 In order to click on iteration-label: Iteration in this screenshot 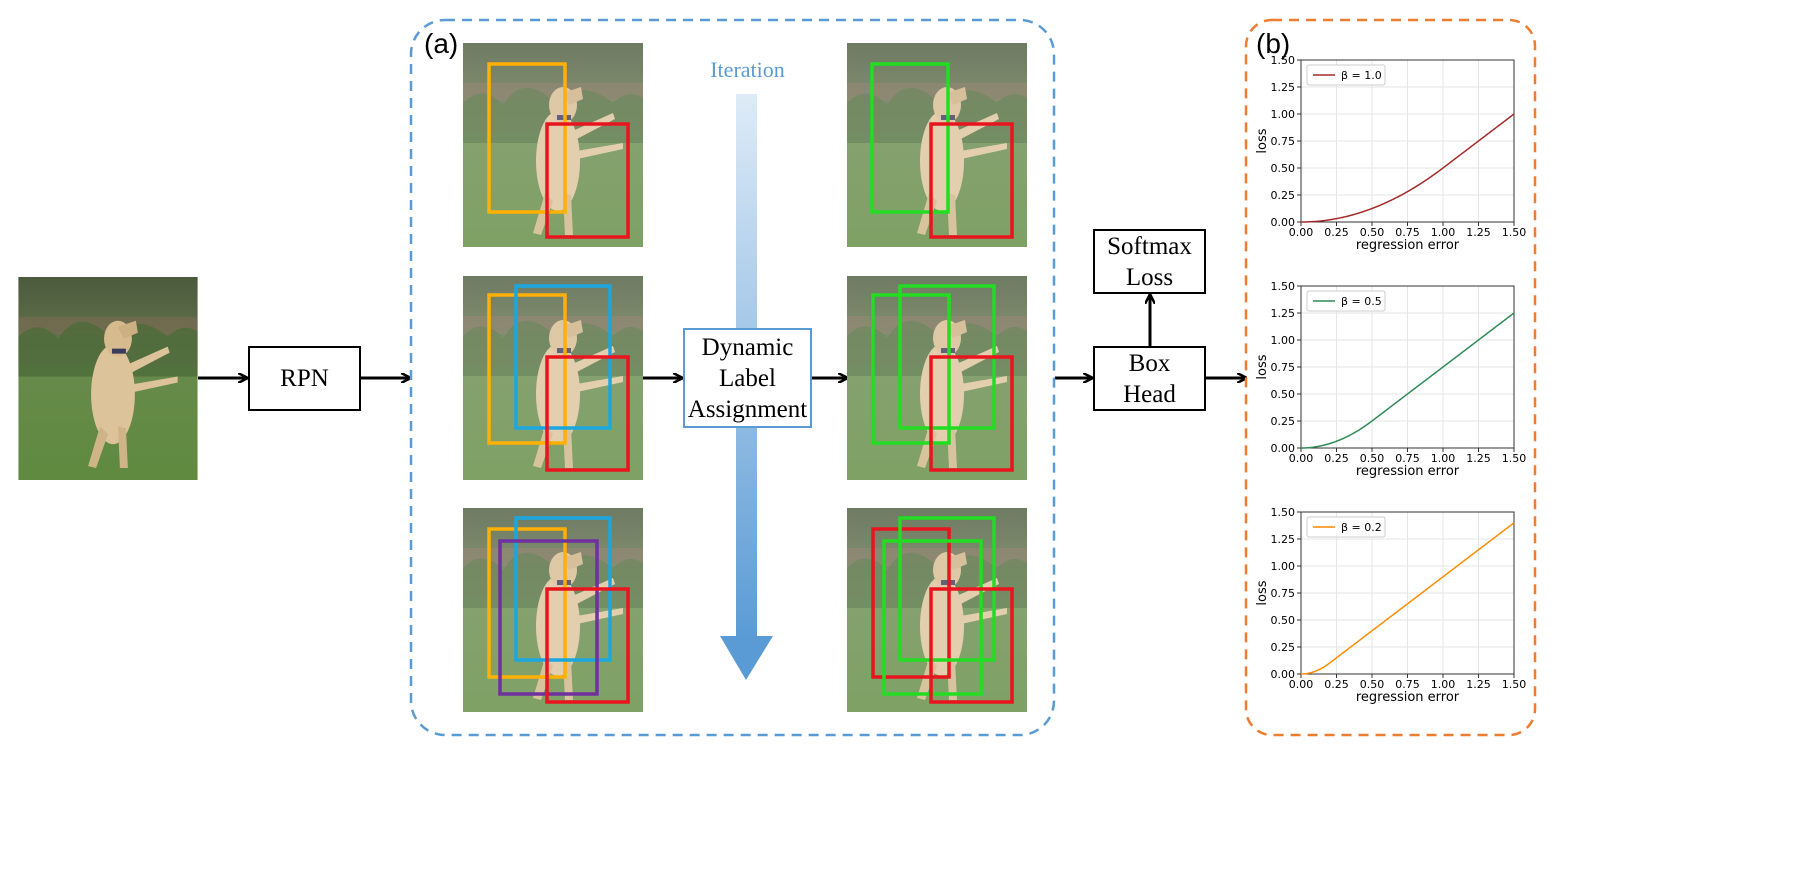, I will do `click(747, 69)`.